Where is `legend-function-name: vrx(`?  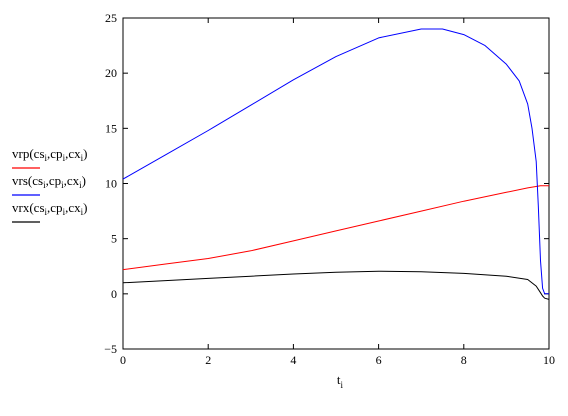
legend-function-name: vrx( is located at coordinates (23, 207).